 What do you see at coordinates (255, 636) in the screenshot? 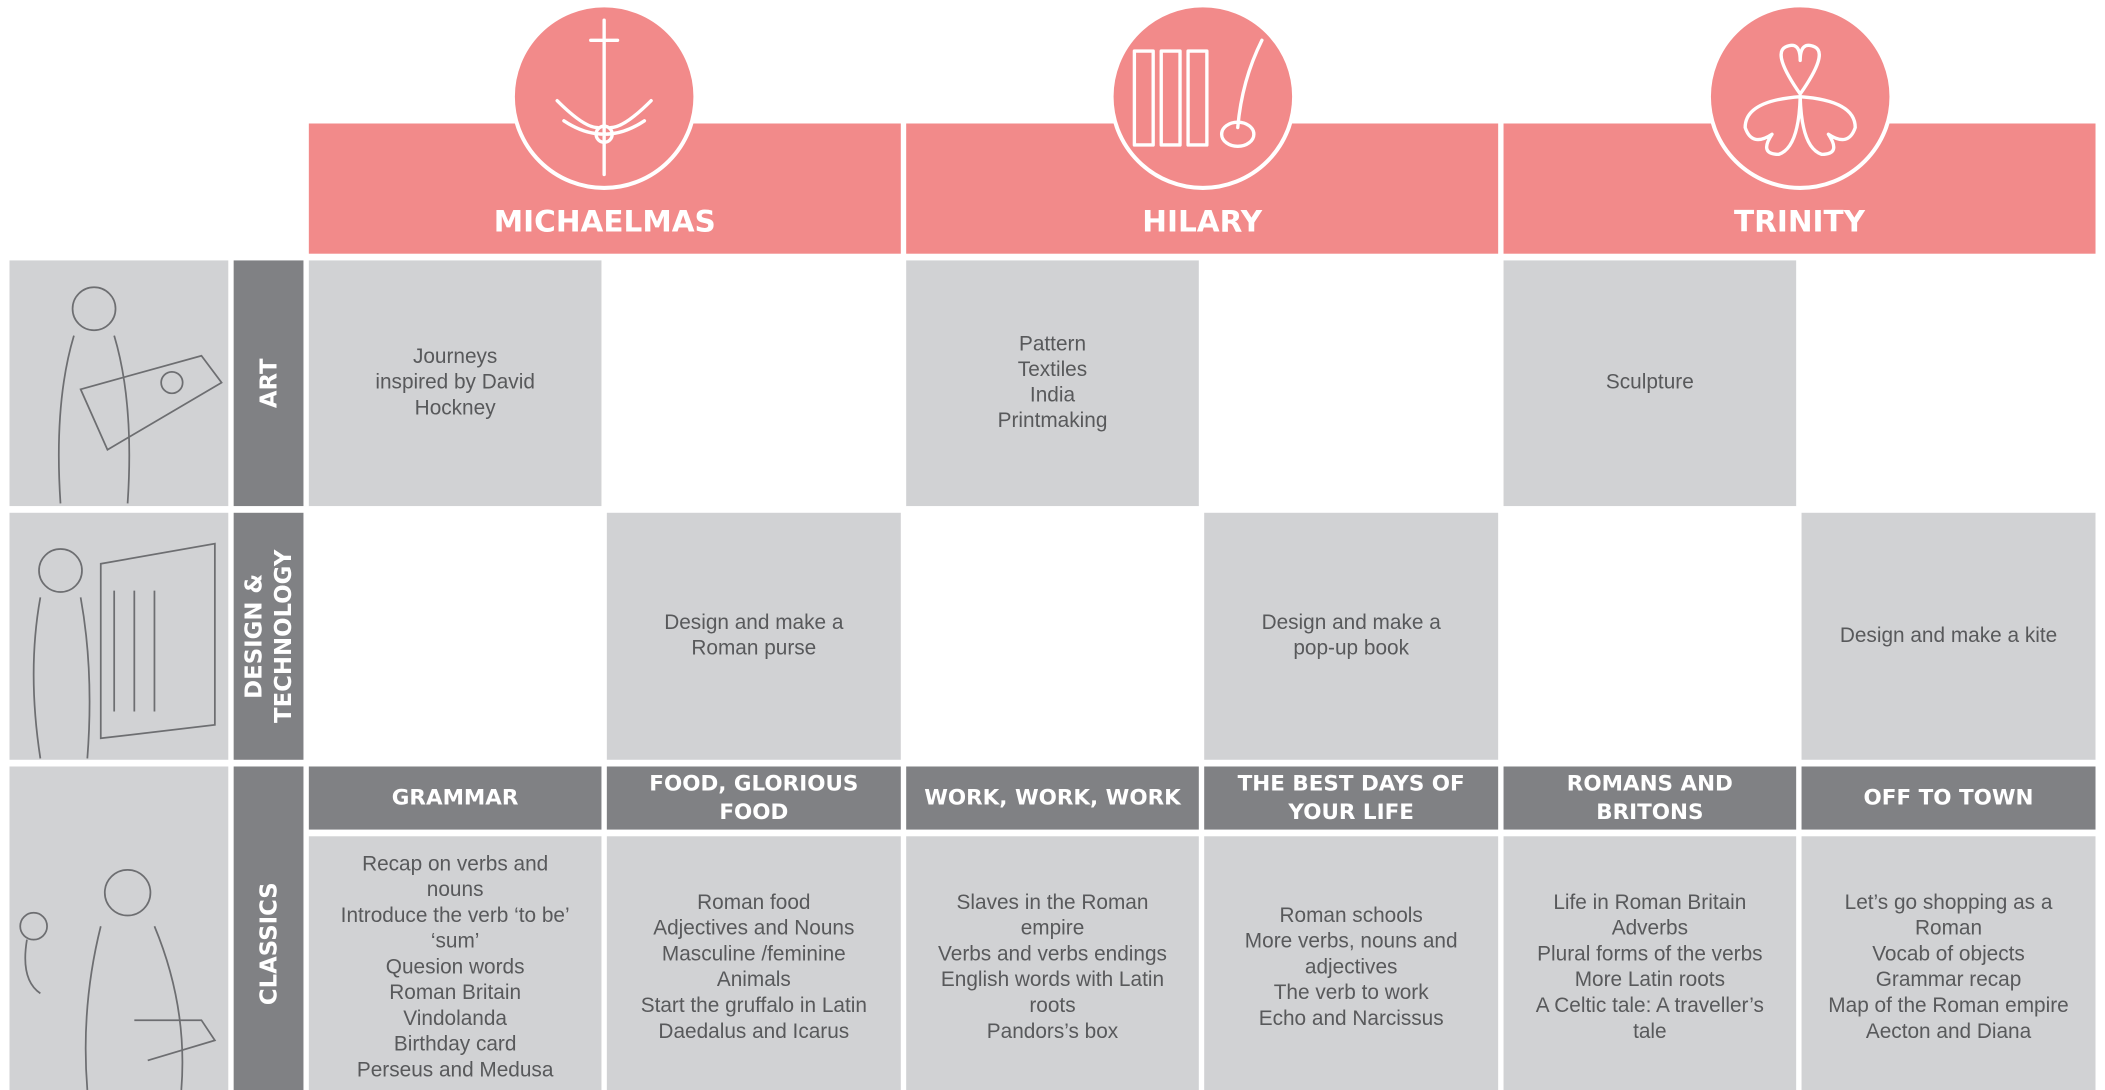
I see `subject-label: DESIGN &` at bounding box center [255, 636].